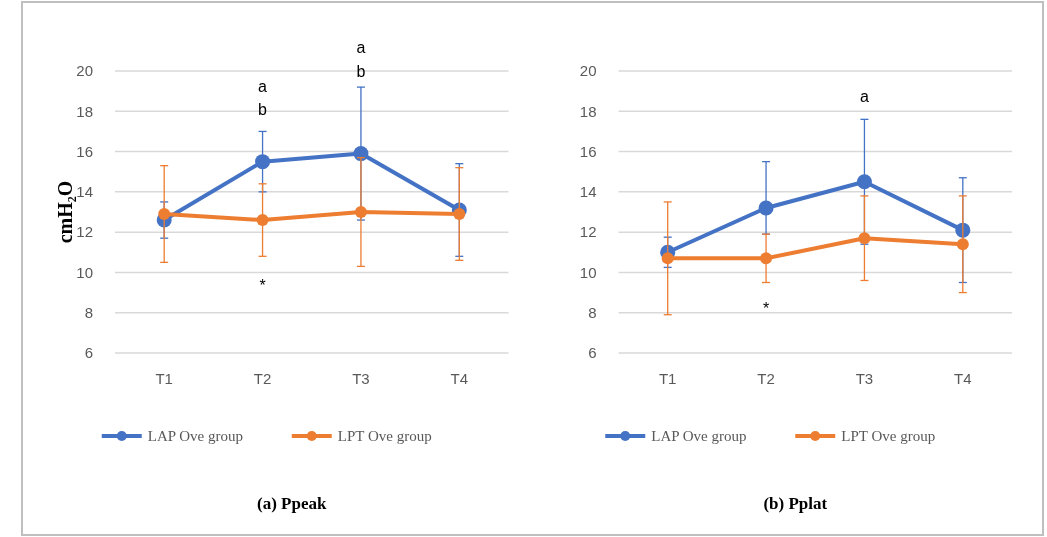  What do you see at coordinates (65, 212) in the screenshot?
I see `y-axis-title: cmH₂O` at bounding box center [65, 212].